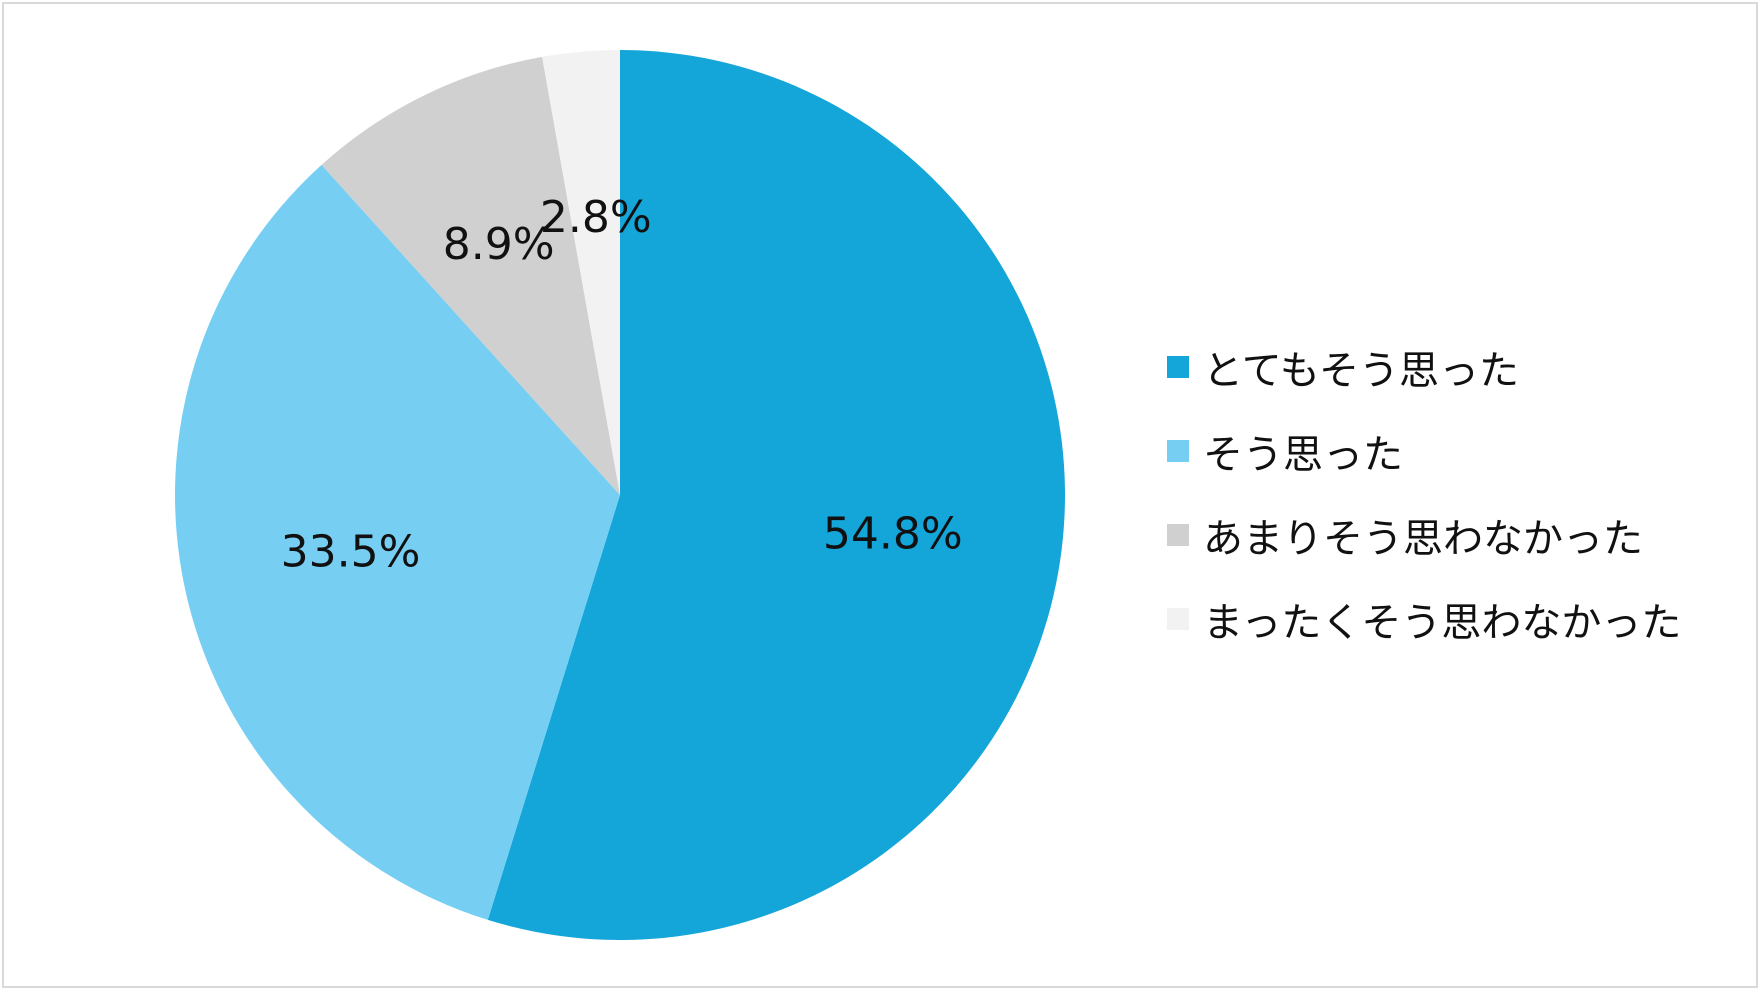 Image resolution: width=1762 pixels, height=992 pixels. Describe the element at coordinates (499, 244) in the screenshot. I see `data-label: 8.9%` at that location.